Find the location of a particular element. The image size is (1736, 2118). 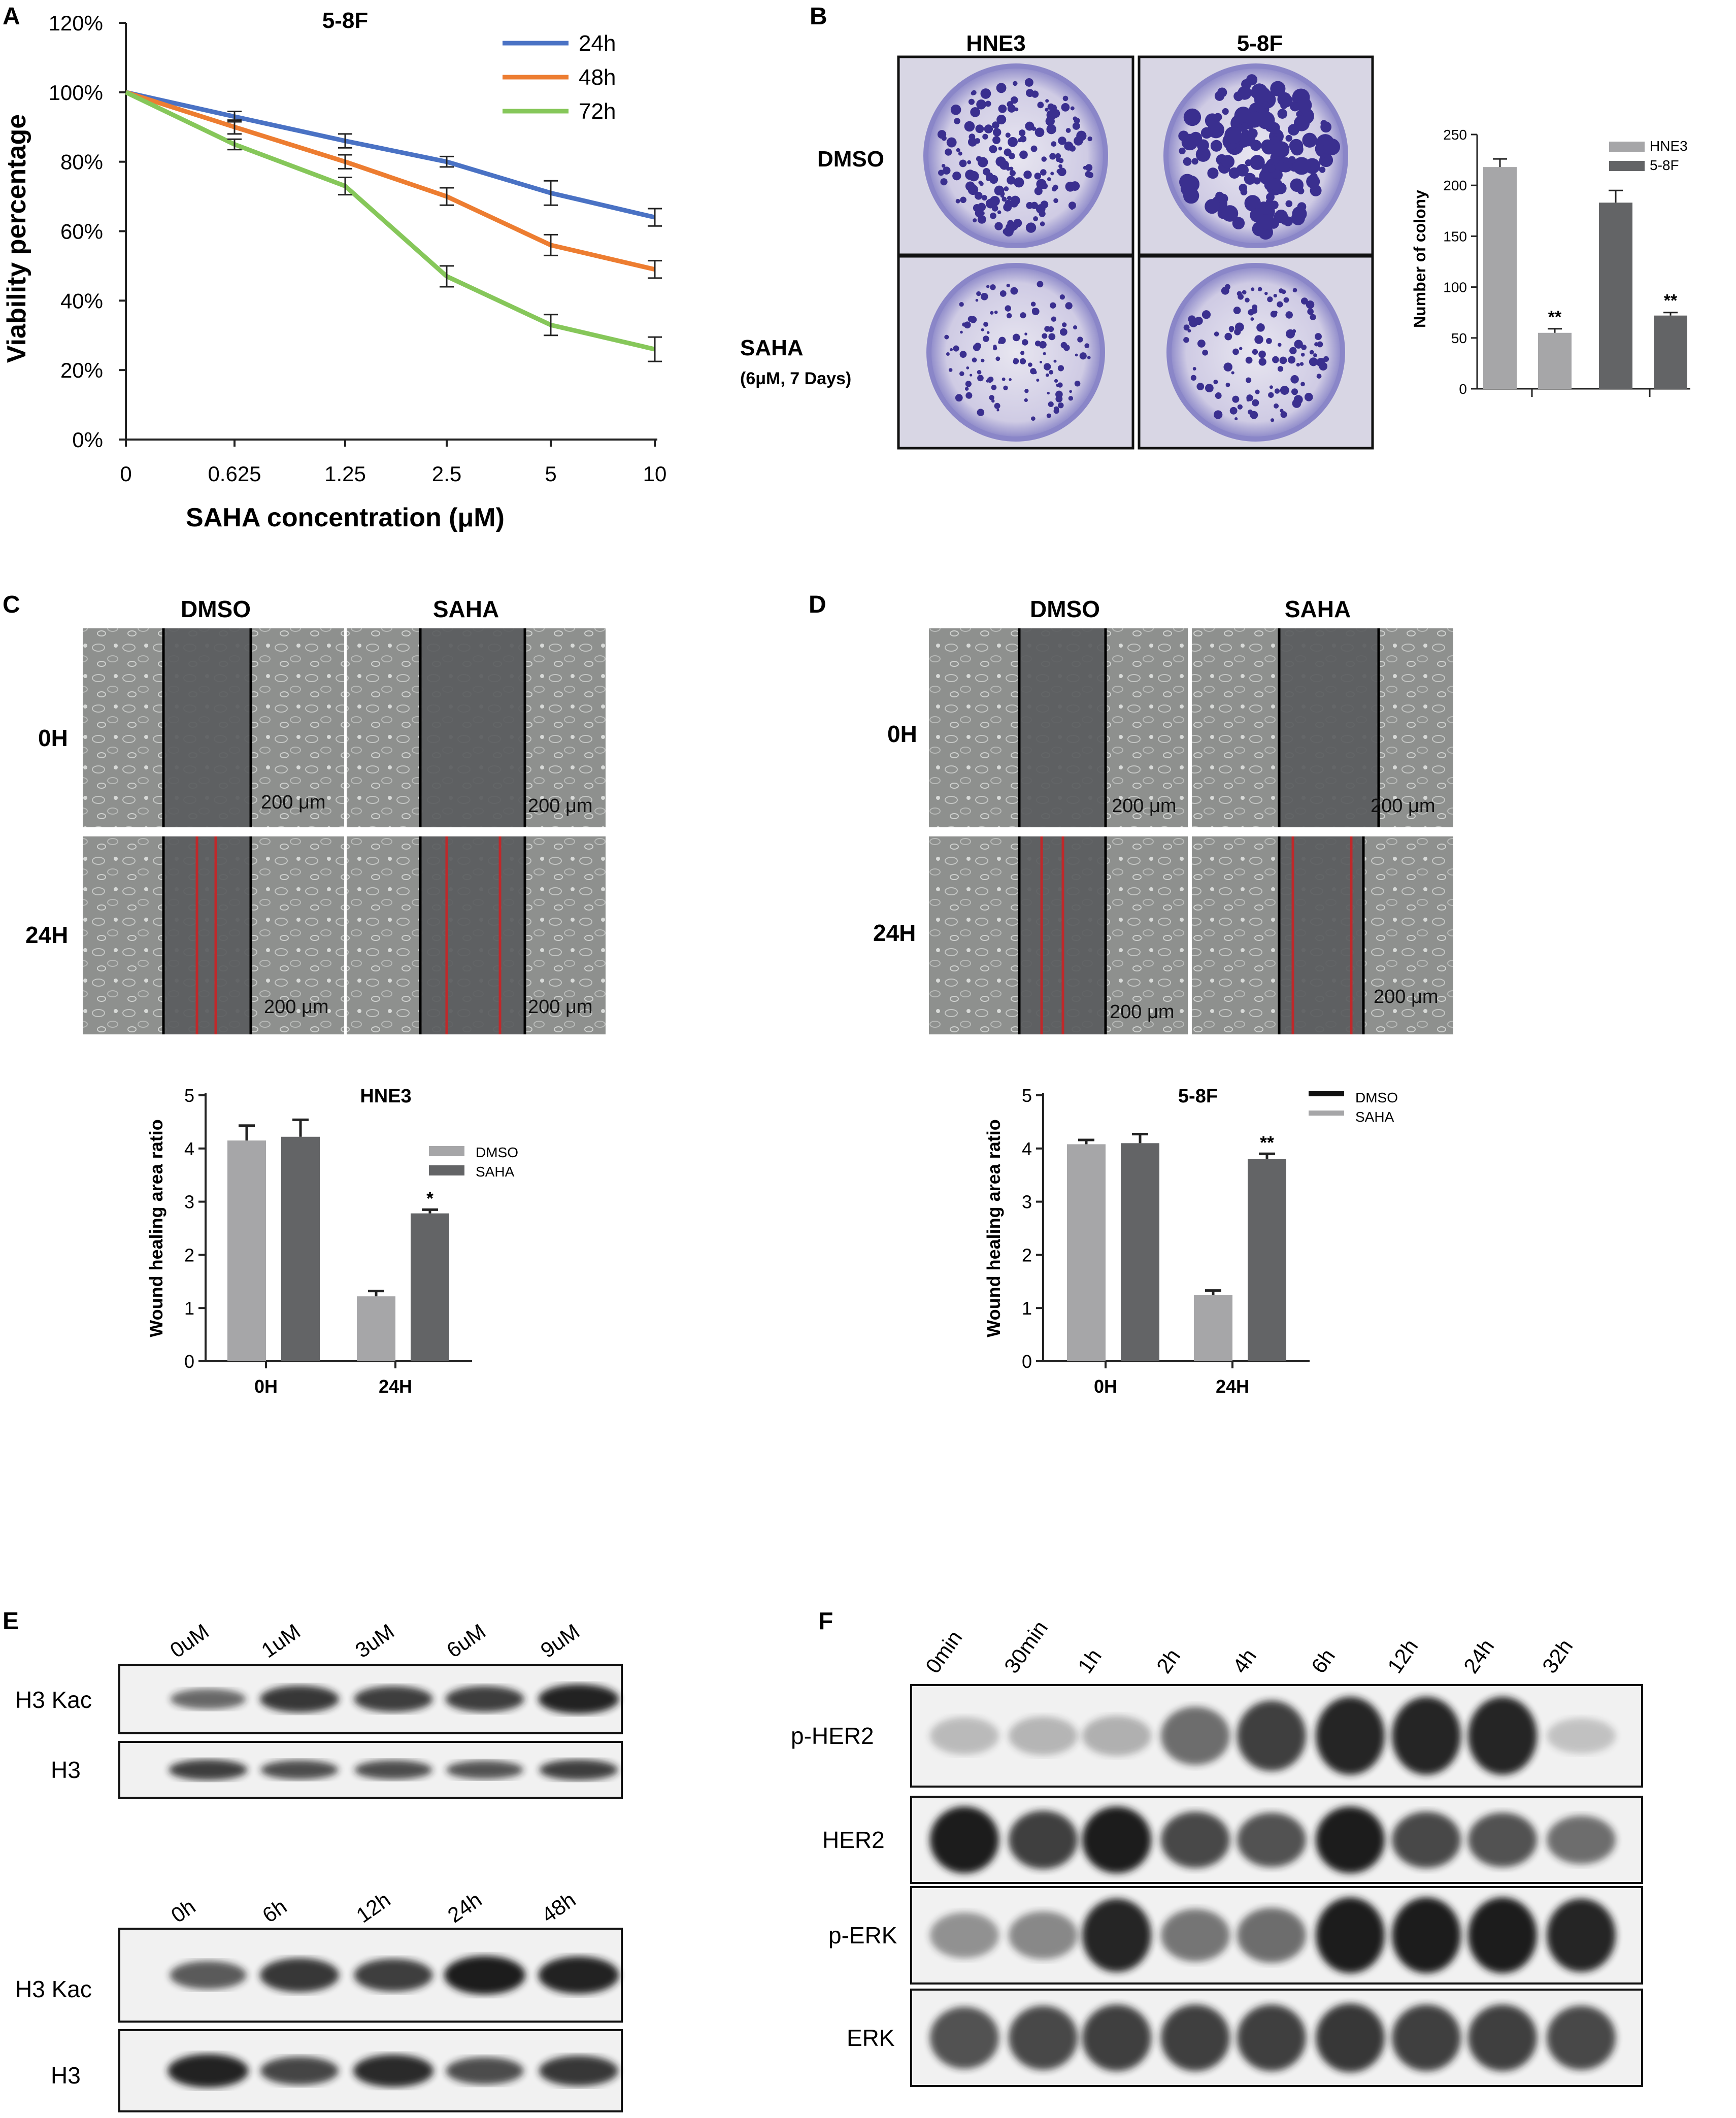

y-tick-label: 3 is located at coordinates (189, 1202).